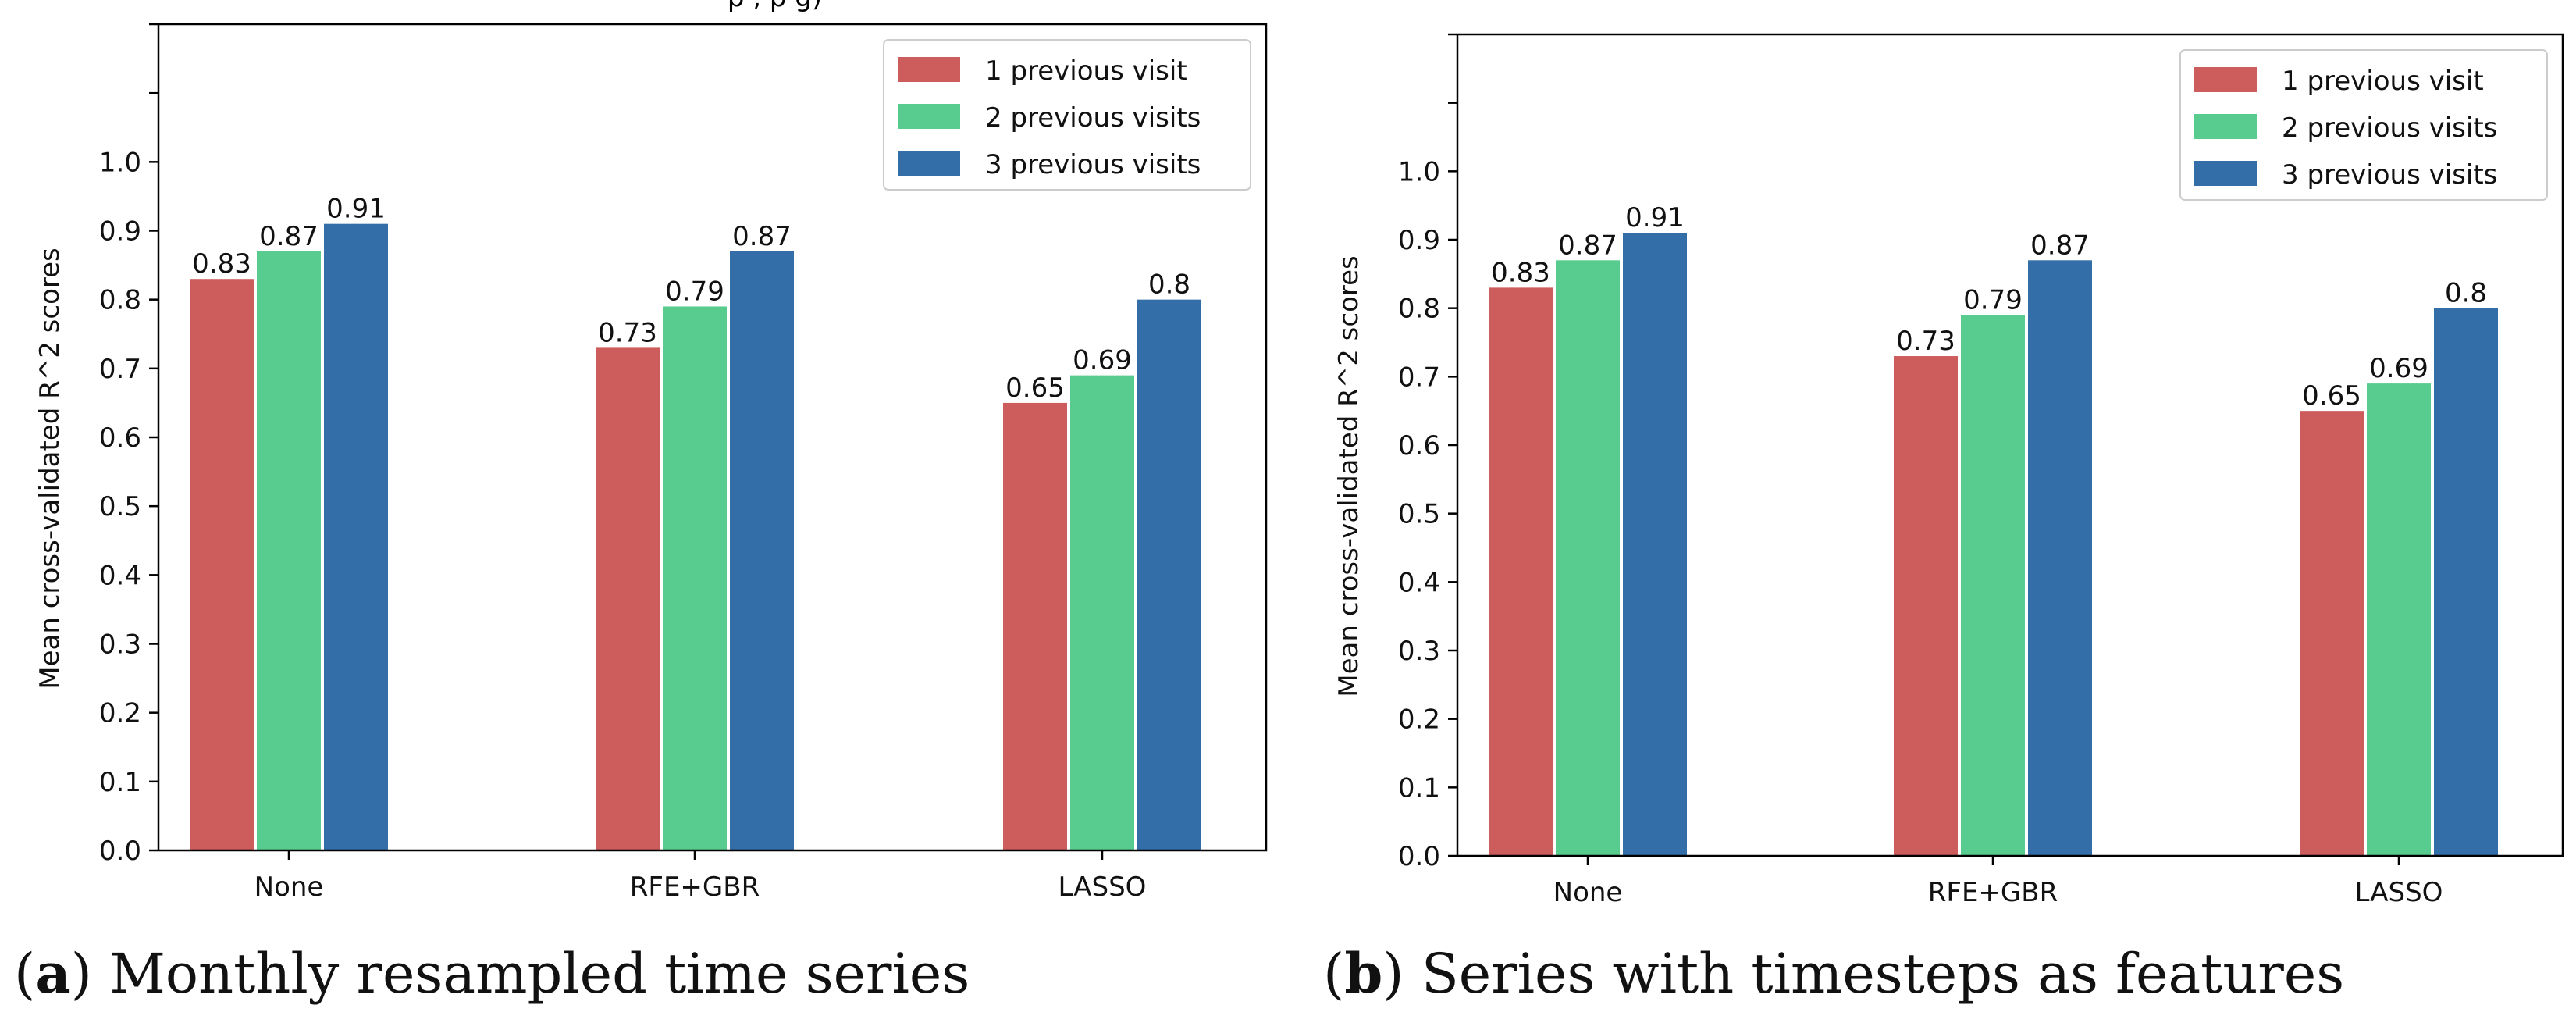 The height and width of the screenshot is (1030, 2576). Describe the element at coordinates (1102, 361) in the screenshot. I see `data-label-a-s2-3: 0.69` at that location.